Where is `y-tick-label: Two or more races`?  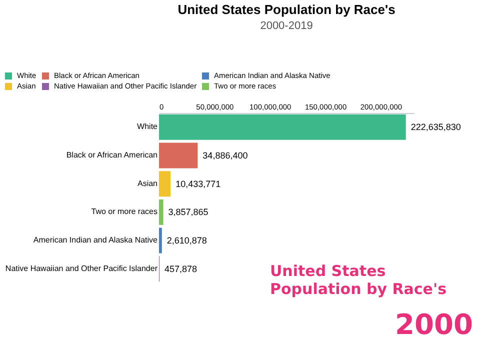
y-tick-label: Two or more races is located at coordinates (124, 211).